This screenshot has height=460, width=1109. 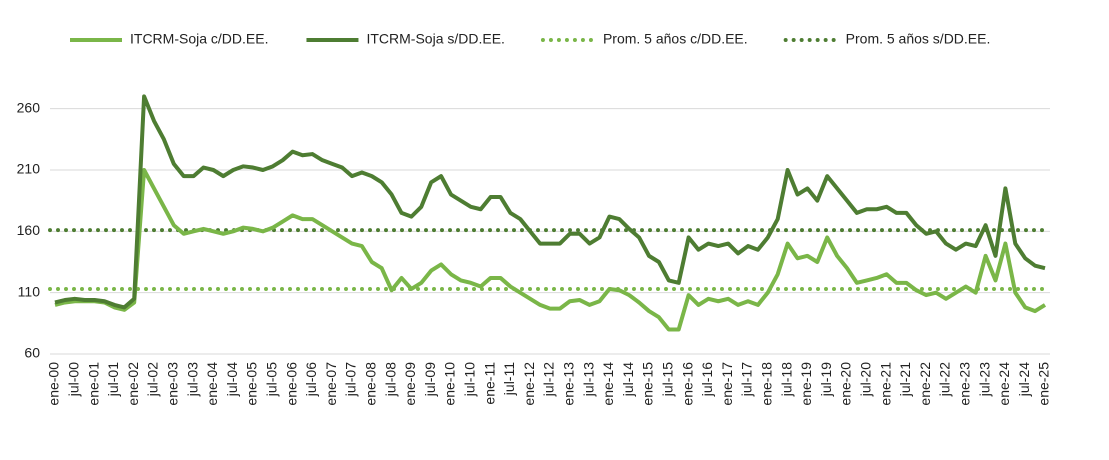 What do you see at coordinates (925, 384) in the screenshot?
I see `x-tick-label: ene-22` at bounding box center [925, 384].